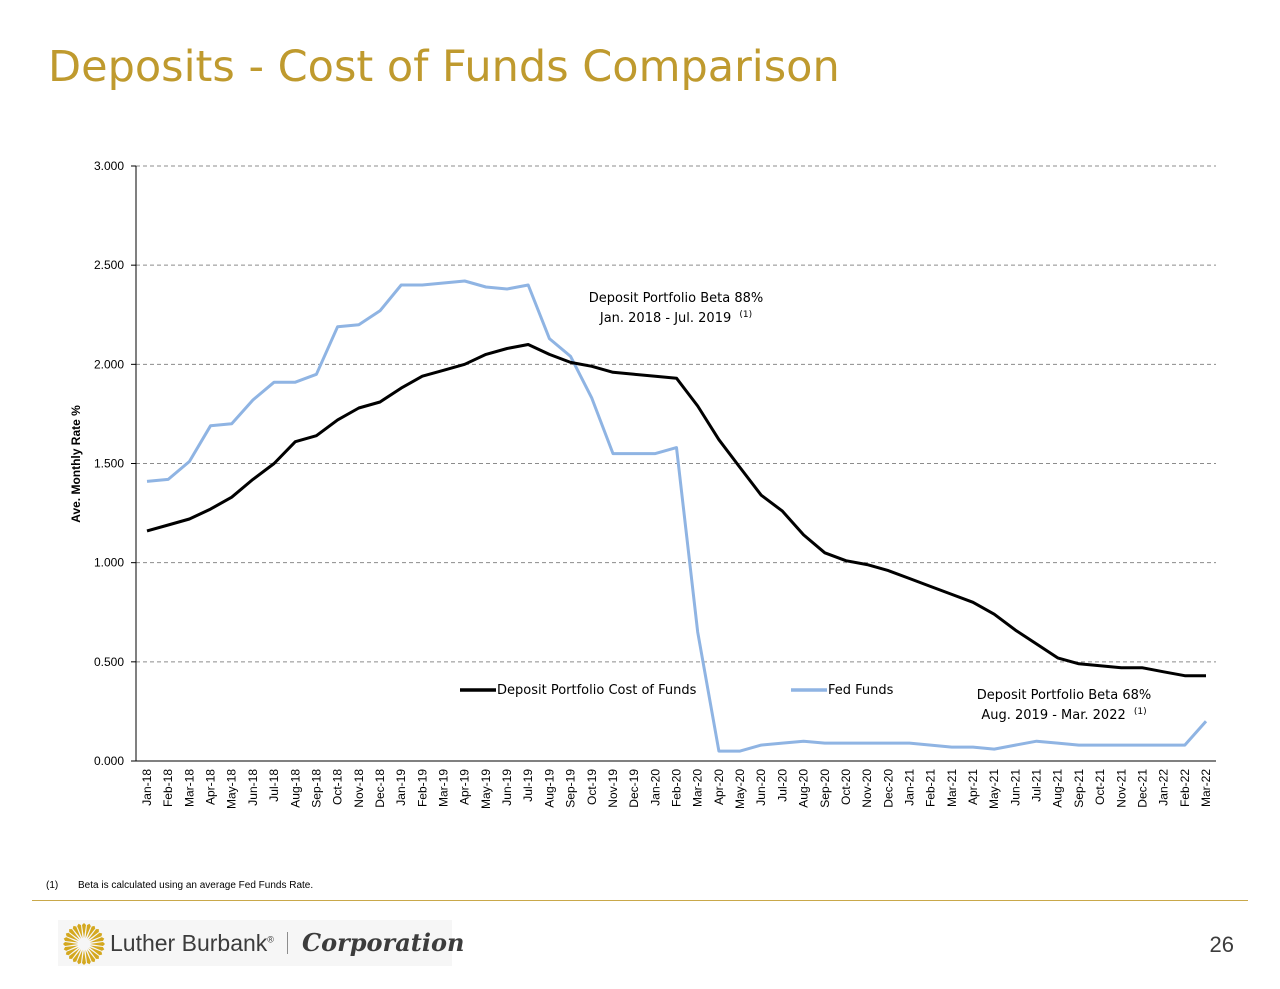 This screenshot has height=989, width=1280. What do you see at coordinates (698, 788) in the screenshot?
I see `x-tick-label: Mar-20` at bounding box center [698, 788].